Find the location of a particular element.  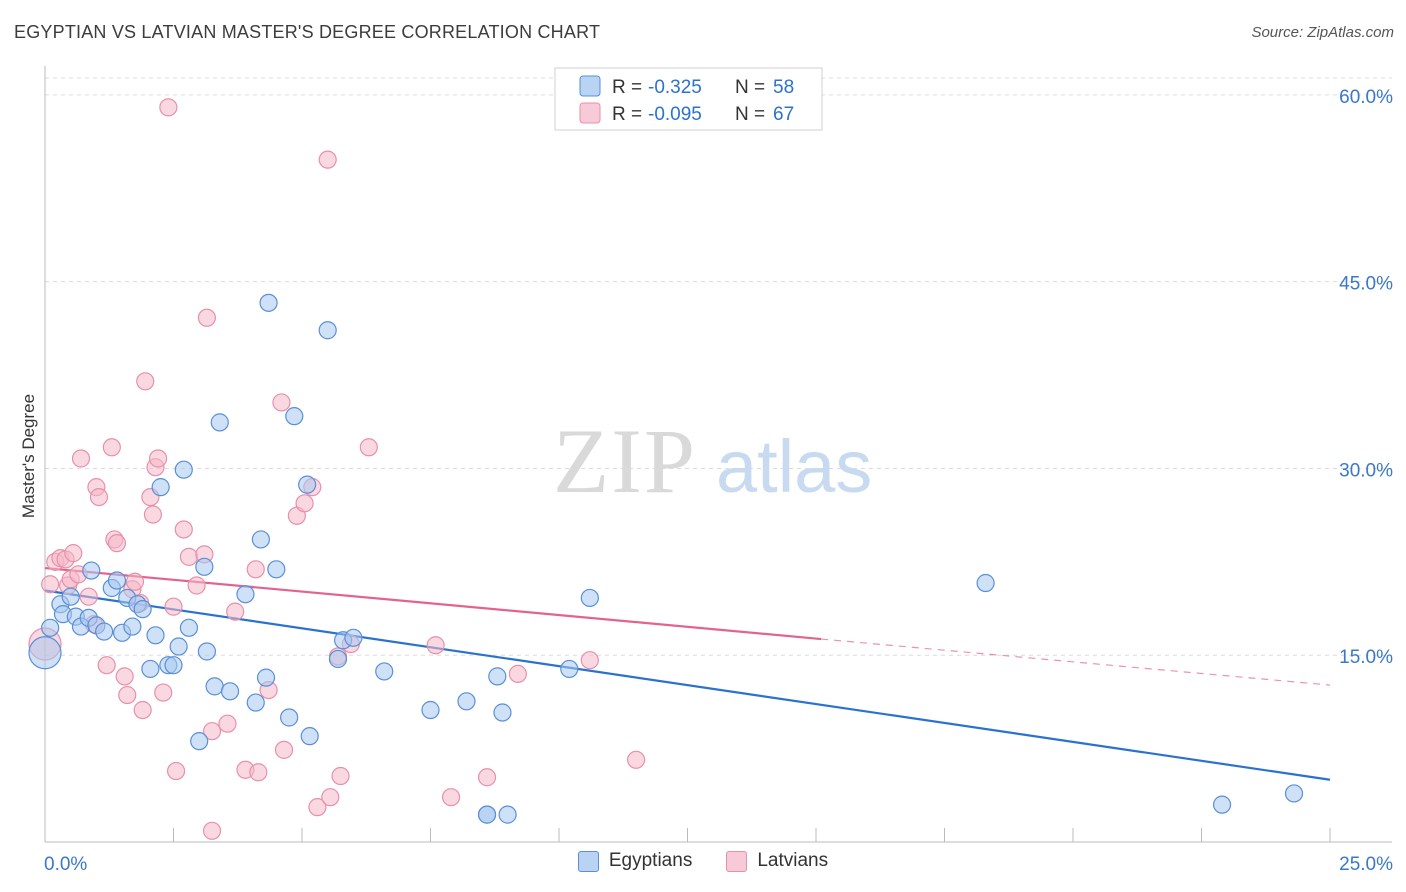

legend-swatch-latvians is located at coordinates (737, 861).